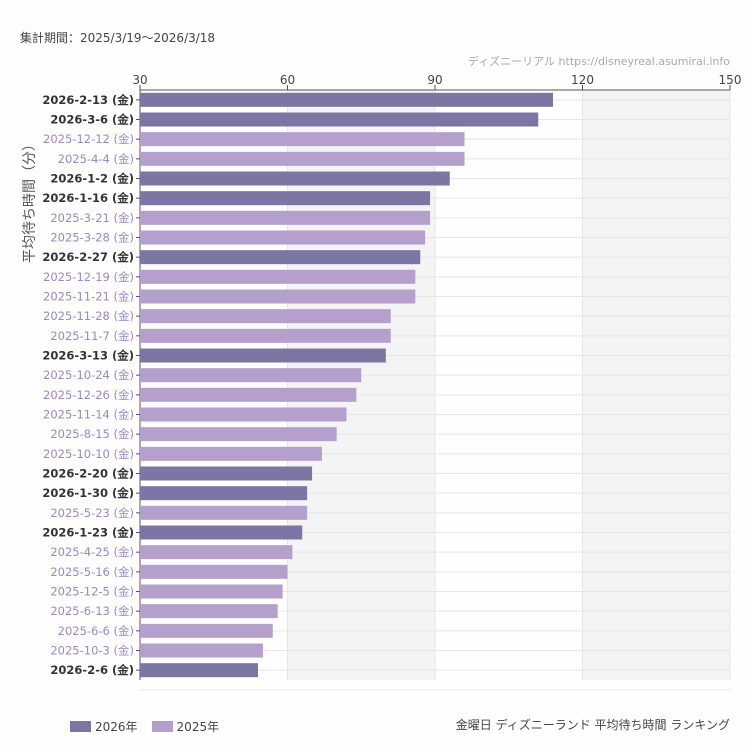 This screenshot has height=750, width=750. What do you see at coordinates (92, 179) in the screenshot?
I see `y-tick-label: 2026-1-2 (金)` at bounding box center [92, 179].